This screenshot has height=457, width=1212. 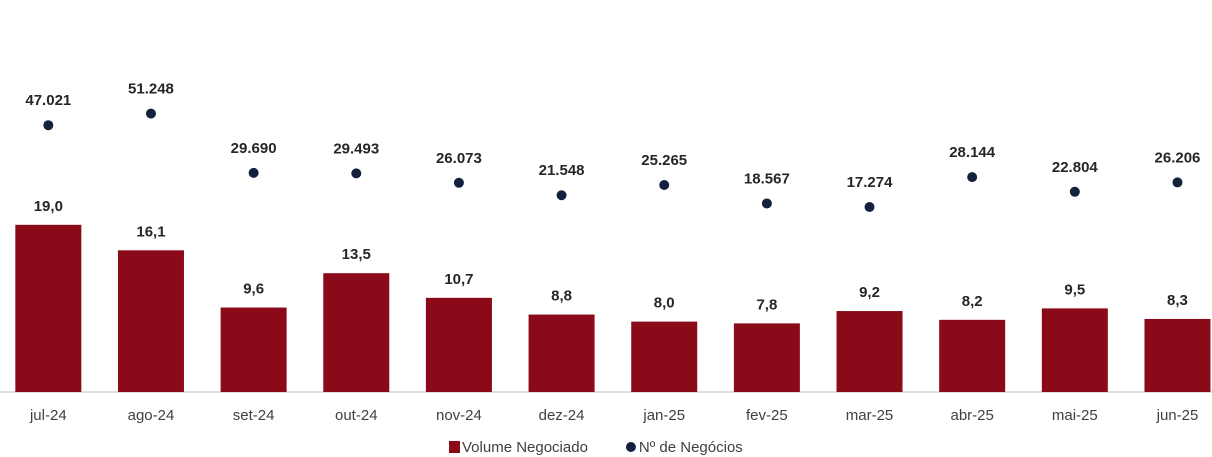 I want to click on dot-label: 51.248, so click(x=151, y=89).